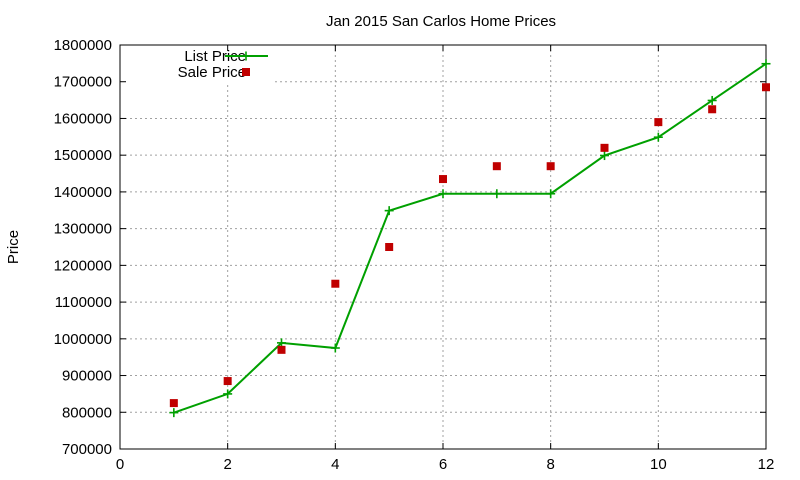  I want to click on y-tick-label: 1800000, so click(83, 45).